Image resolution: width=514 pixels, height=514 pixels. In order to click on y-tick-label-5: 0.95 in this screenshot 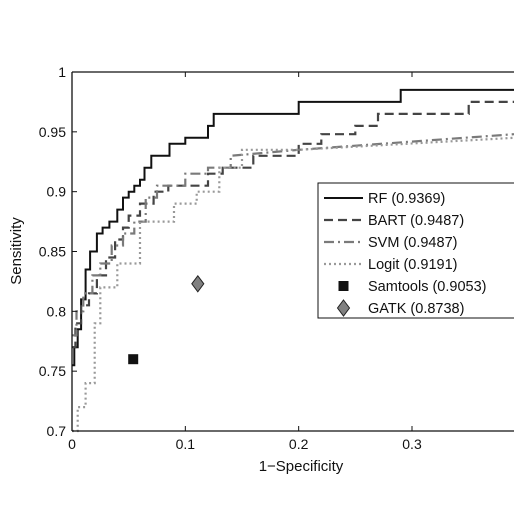, I will do `click(52, 132)`.